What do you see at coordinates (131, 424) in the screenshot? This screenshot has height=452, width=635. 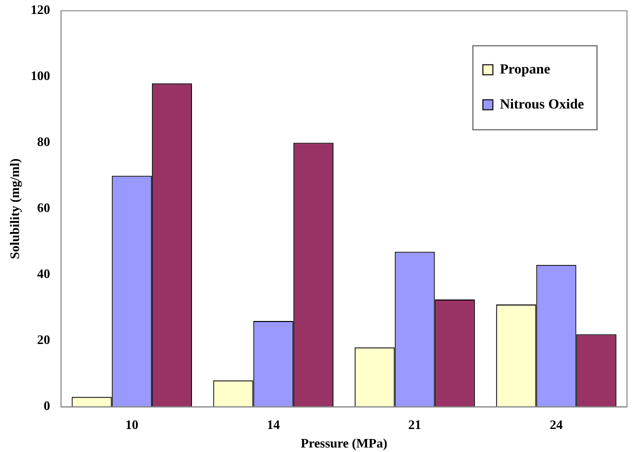 I see `x-tick-label: 10` at bounding box center [131, 424].